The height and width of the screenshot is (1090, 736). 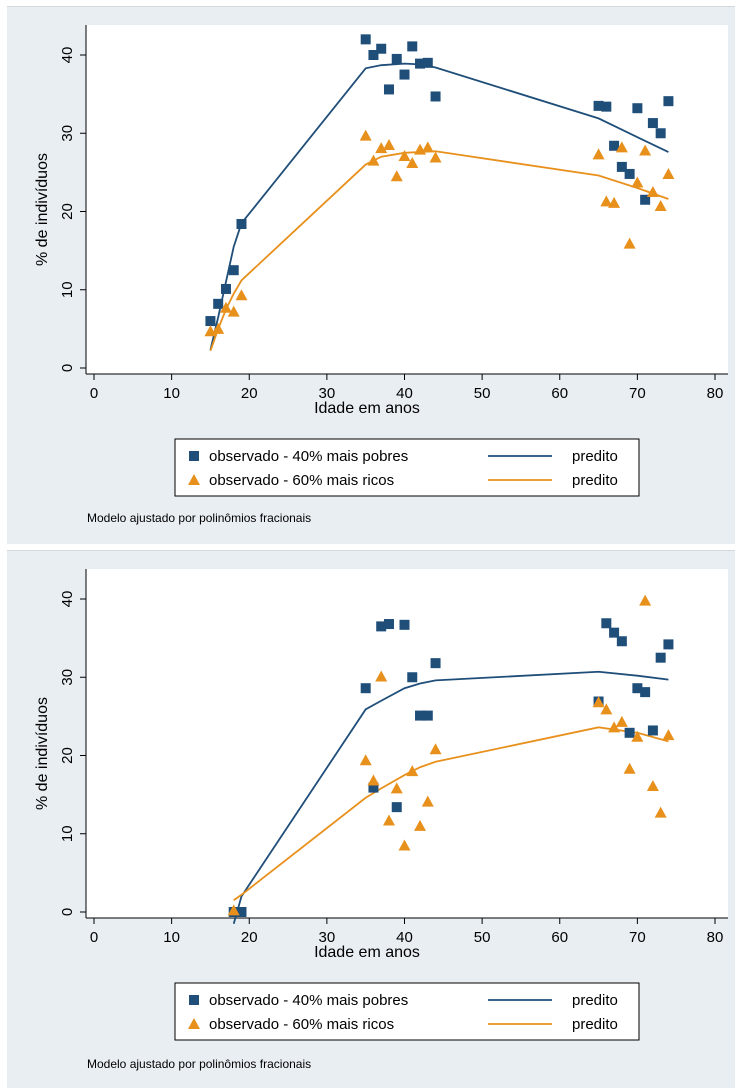 What do you see at coordinates (407, 1011) in the screenshot?
I see `chart-2-legend` at bounding box center [407, 1011].